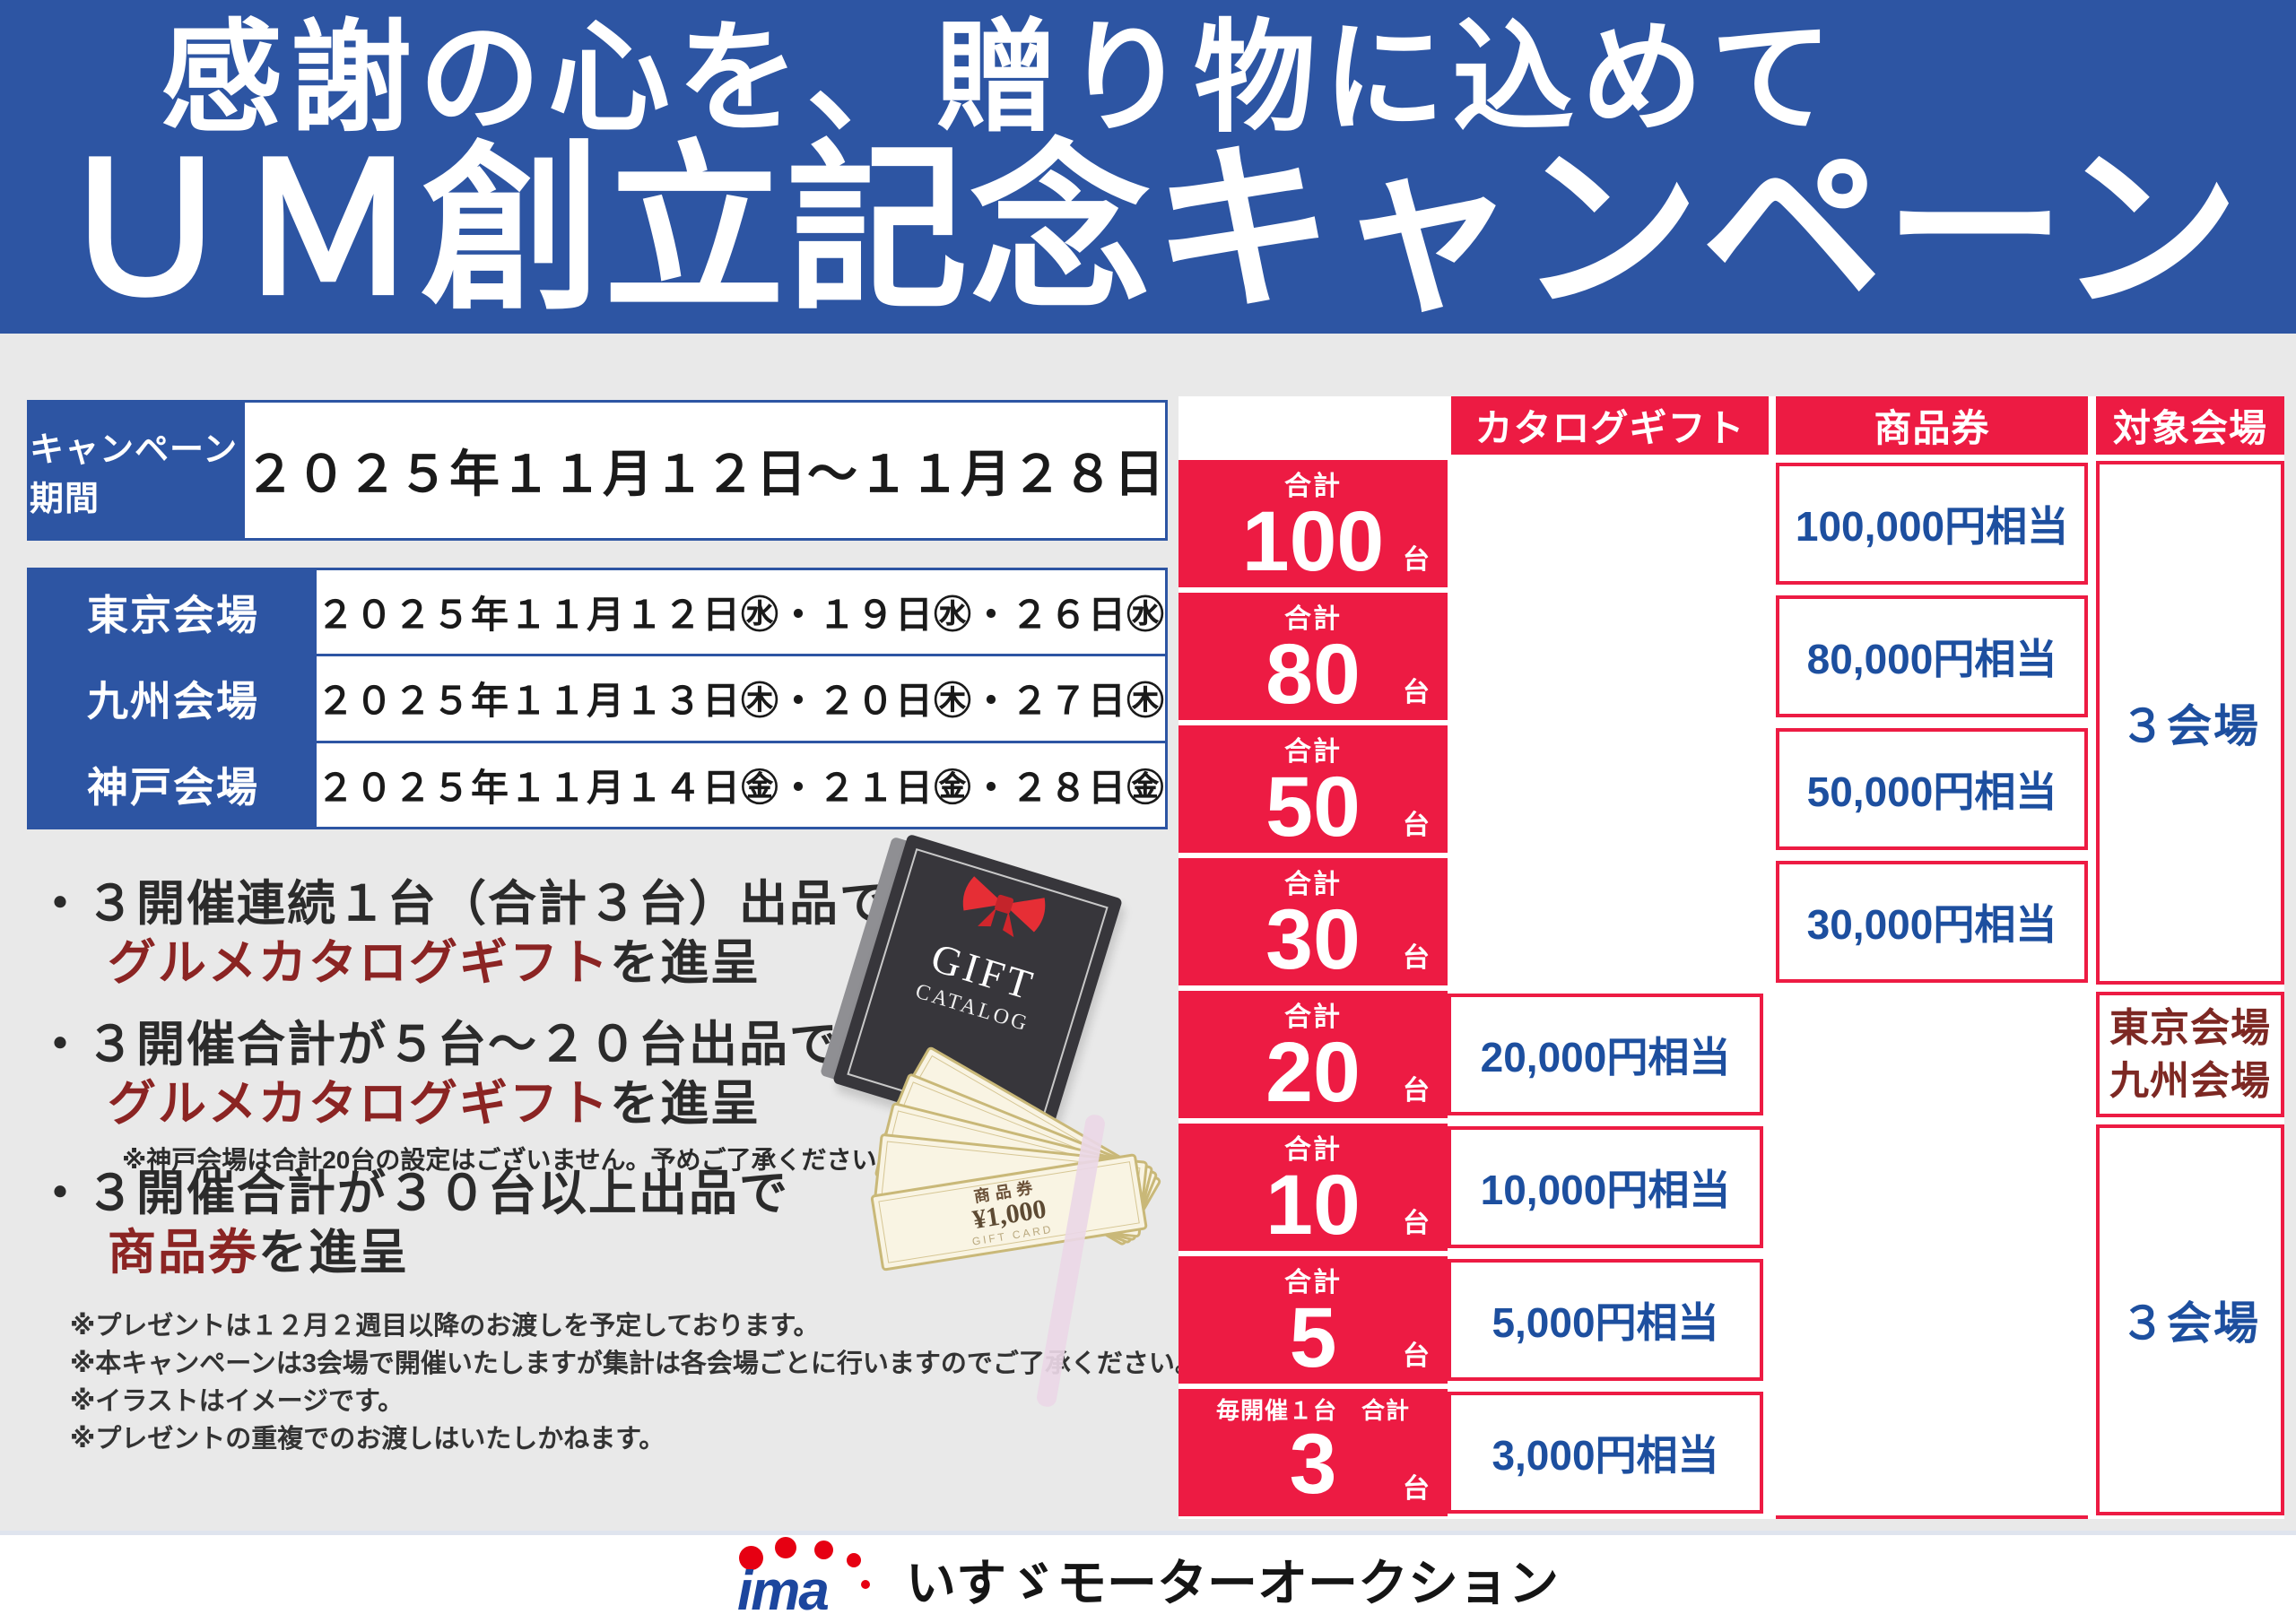 The width and height of the screenshot is (2296, 1623). What do you see at coordinates (237, 1401) in the screenshot?
I see `note-line: ※イラストはイメージです。` at bounding box center [237, 1401].